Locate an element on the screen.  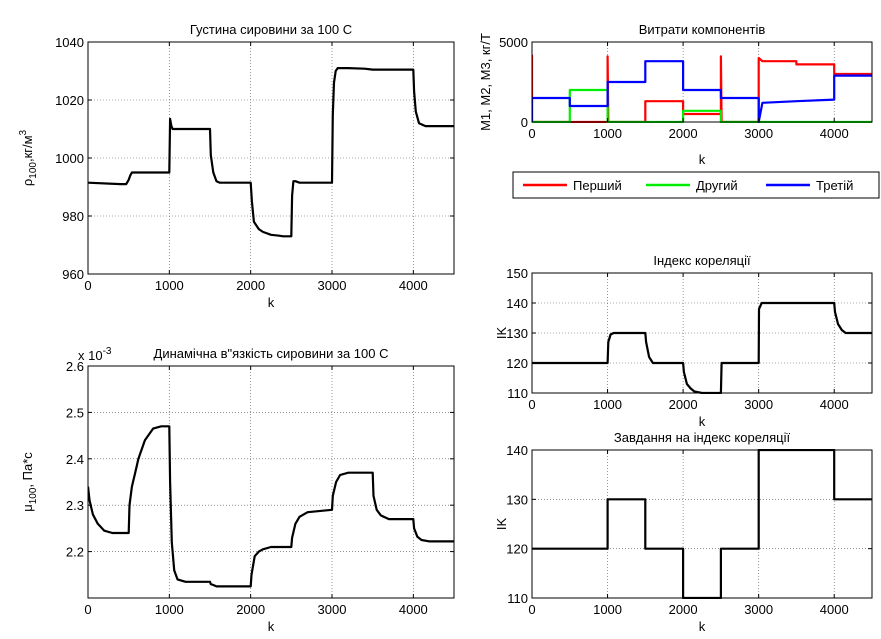
y-tick-label: 0 is located at coordinates (524, 122).